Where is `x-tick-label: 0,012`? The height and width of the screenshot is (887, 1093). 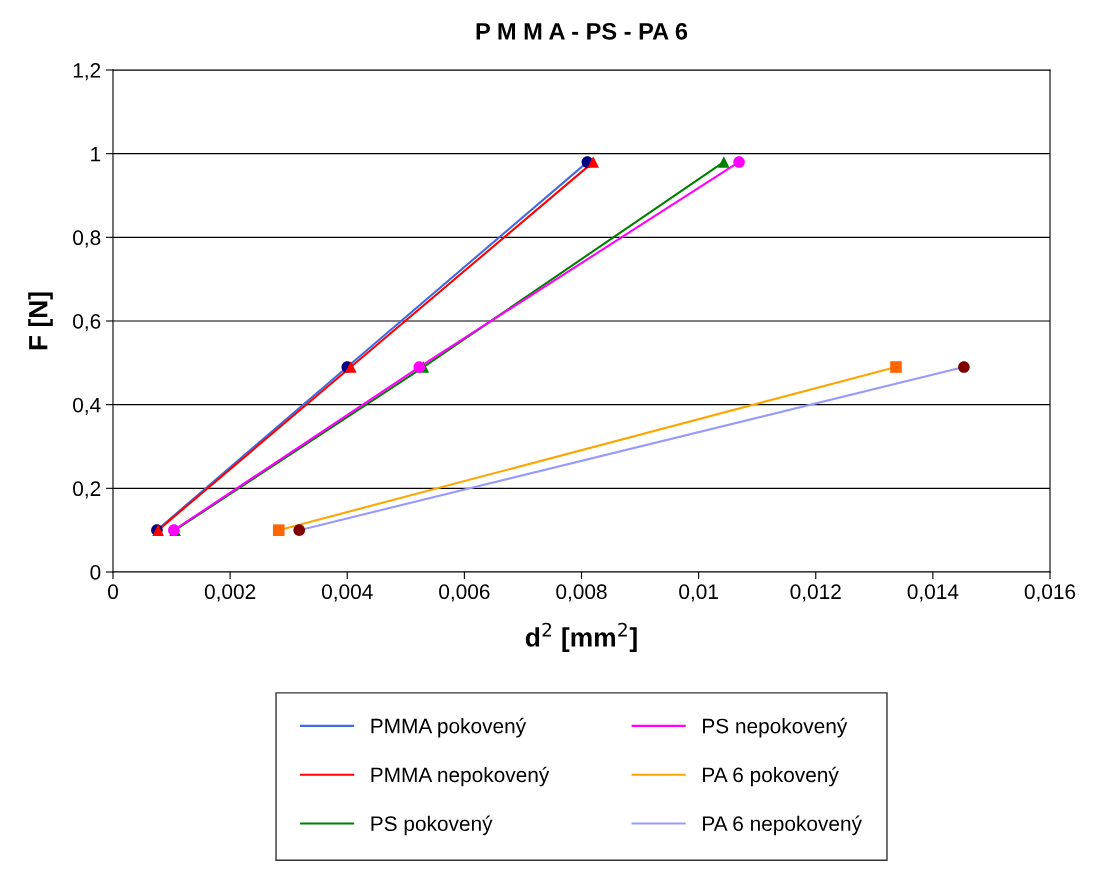 x-tick-label: 0,012 is located at coordinates (815, 593).